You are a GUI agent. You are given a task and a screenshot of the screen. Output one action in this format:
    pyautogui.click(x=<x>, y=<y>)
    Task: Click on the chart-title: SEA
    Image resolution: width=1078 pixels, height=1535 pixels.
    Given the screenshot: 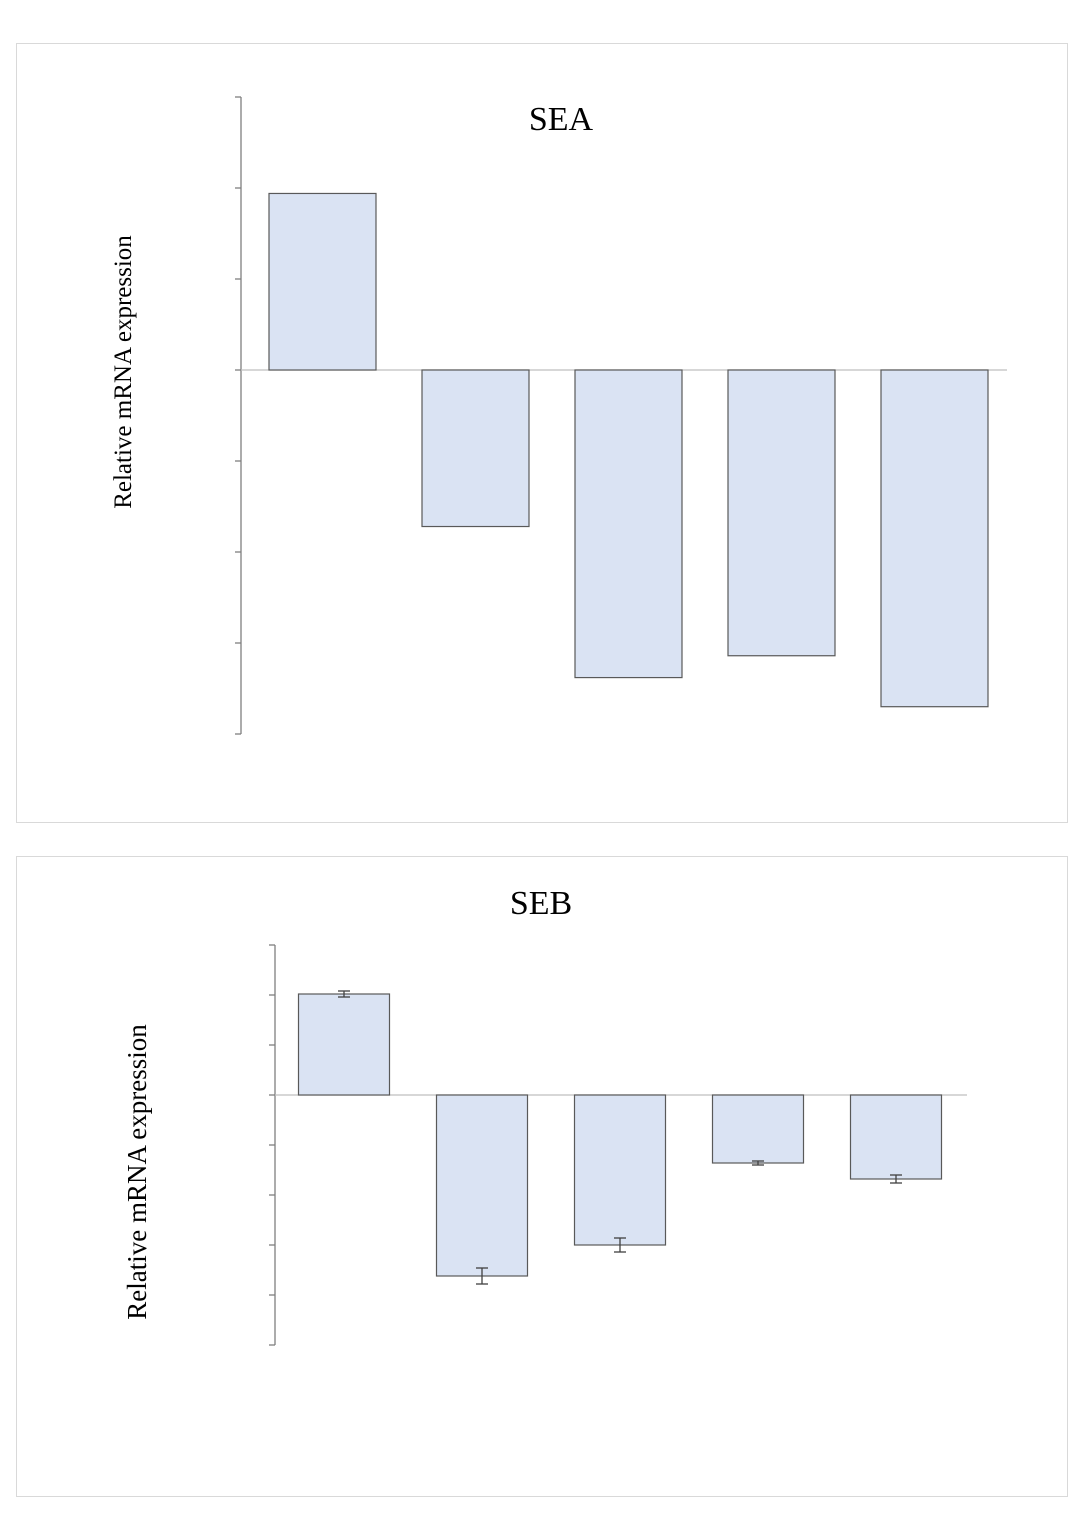 What is the action you would take?
    pyautogui.click(x=561, y=119)
    